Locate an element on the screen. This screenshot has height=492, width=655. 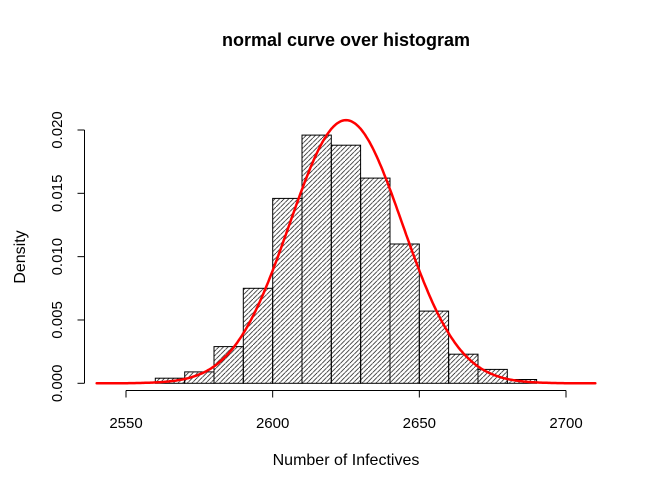
x-tick-label: 2600 is located at coordinates (272, 423).